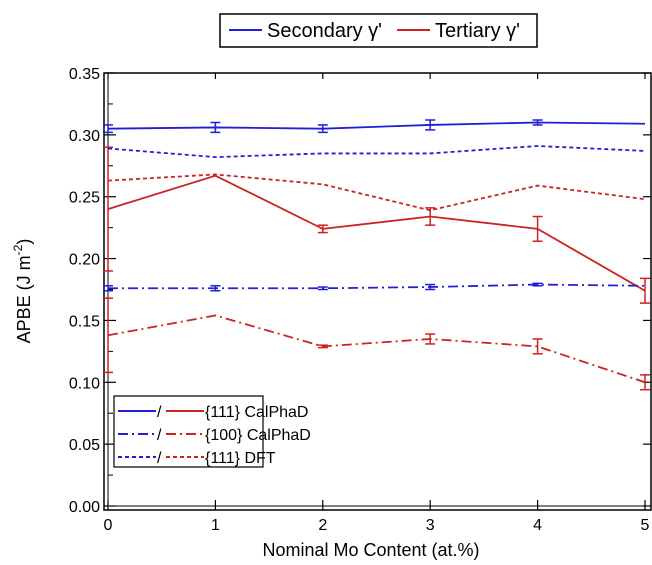 The image size is (652, 565). What do you see at coordinates (24, 242) in the screenshot?
I see `y-axis-title-close: )` at bounding box center [24, 242].